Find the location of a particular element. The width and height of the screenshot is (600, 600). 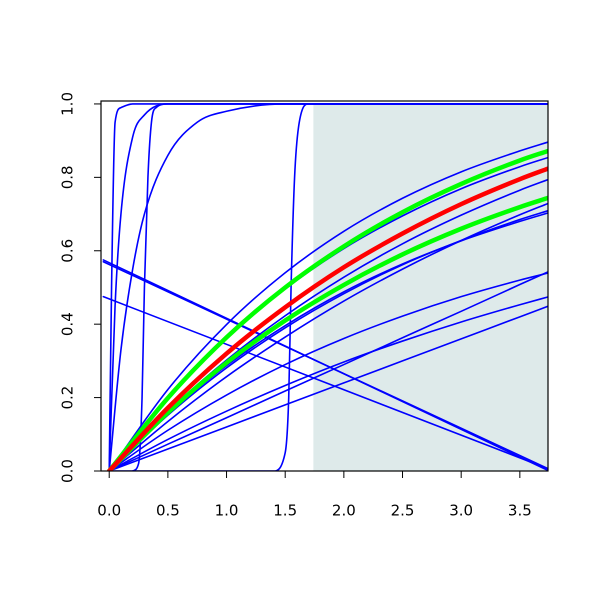

y-tick-label: 0.6 is located at coordinates (68, 251).